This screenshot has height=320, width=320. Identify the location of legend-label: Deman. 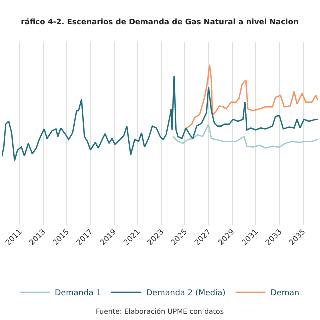
(285, 293).